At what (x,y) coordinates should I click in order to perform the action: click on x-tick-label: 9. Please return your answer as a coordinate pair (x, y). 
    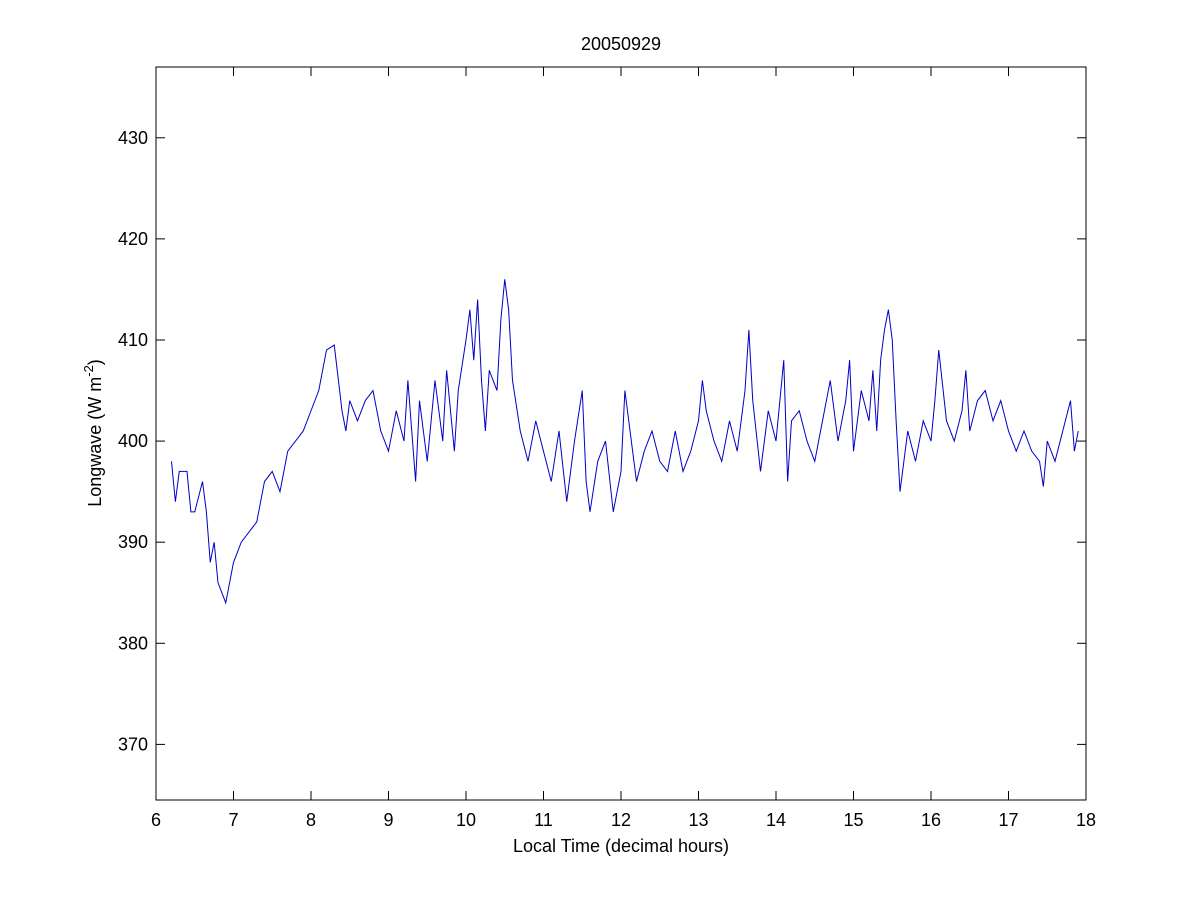
    Looking at the image, I should click on (388, 820).